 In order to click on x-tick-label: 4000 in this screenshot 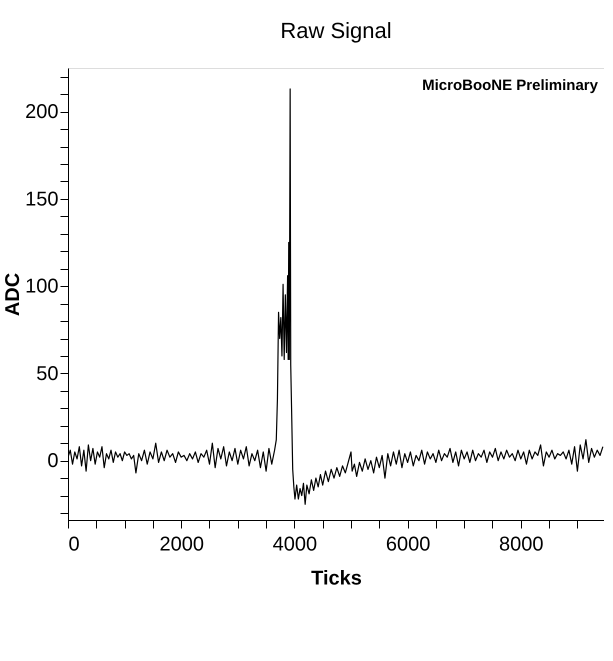, I will do `click(295, 545)`.